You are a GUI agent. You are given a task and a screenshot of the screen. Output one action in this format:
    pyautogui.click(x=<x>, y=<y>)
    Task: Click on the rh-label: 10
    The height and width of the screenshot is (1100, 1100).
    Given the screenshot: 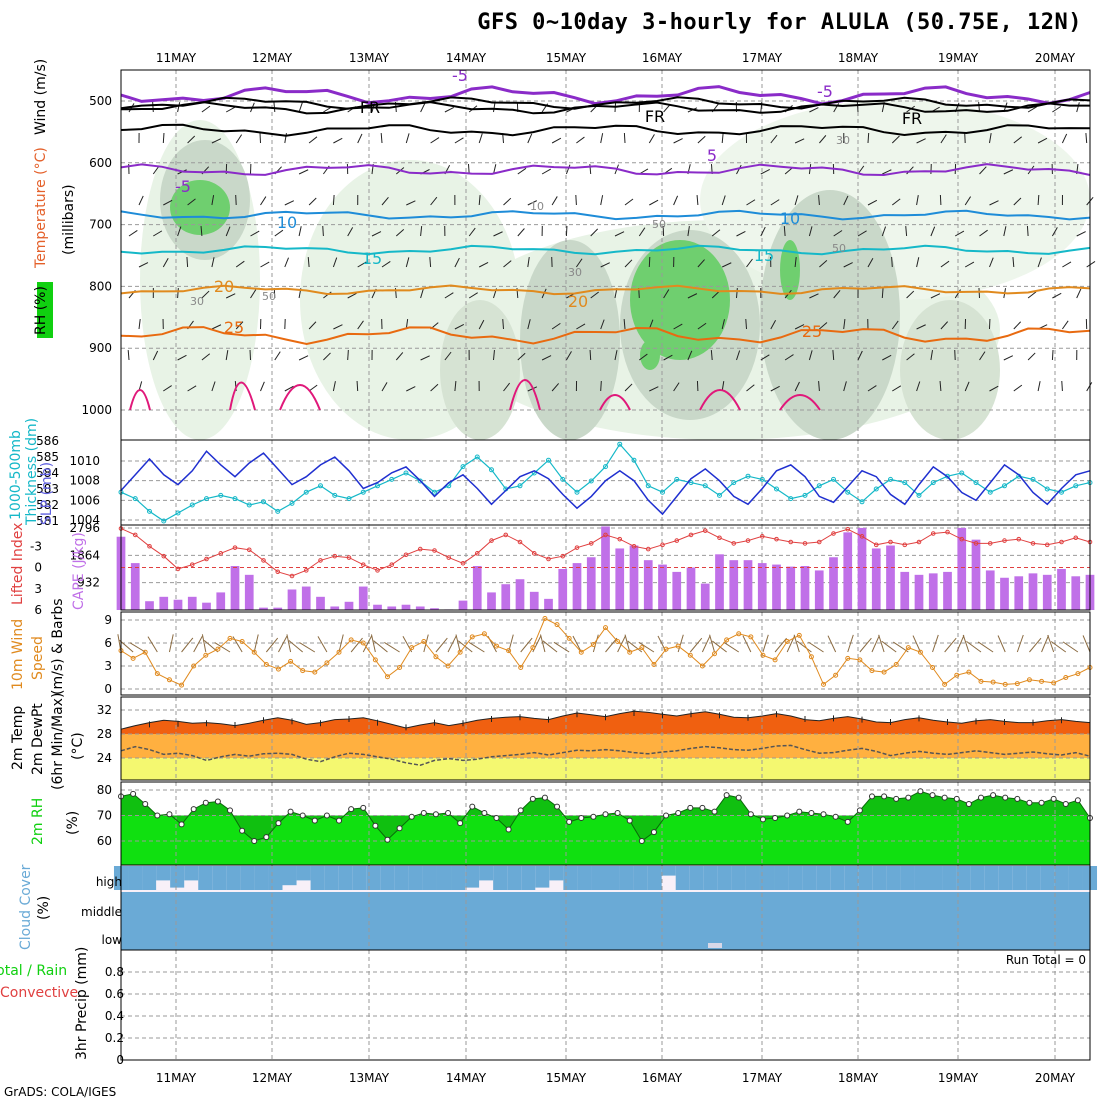 What is the action you would take?
    pyautogui.click(x=537, y=206)
    